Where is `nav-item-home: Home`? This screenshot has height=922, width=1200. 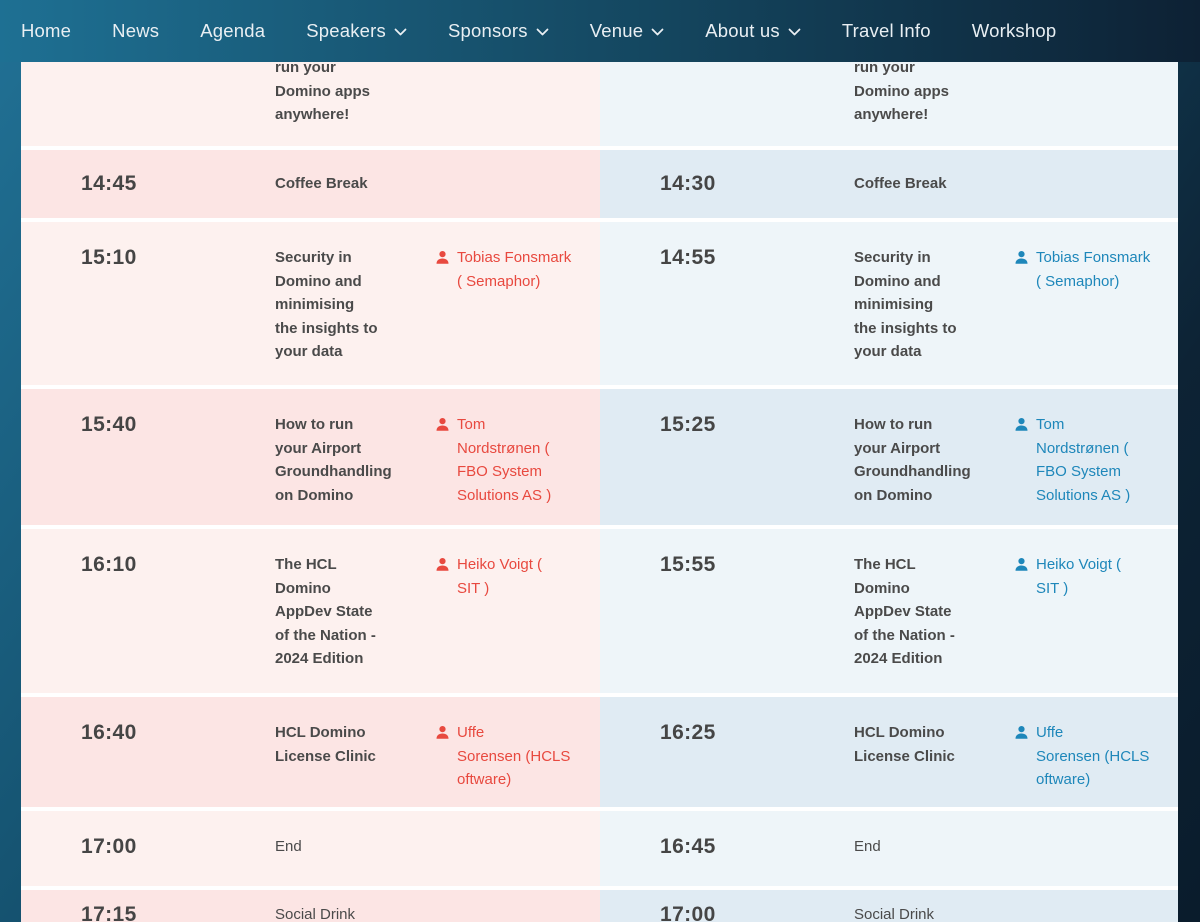 nav-item-home: Home is located at coordinates (46, 31).